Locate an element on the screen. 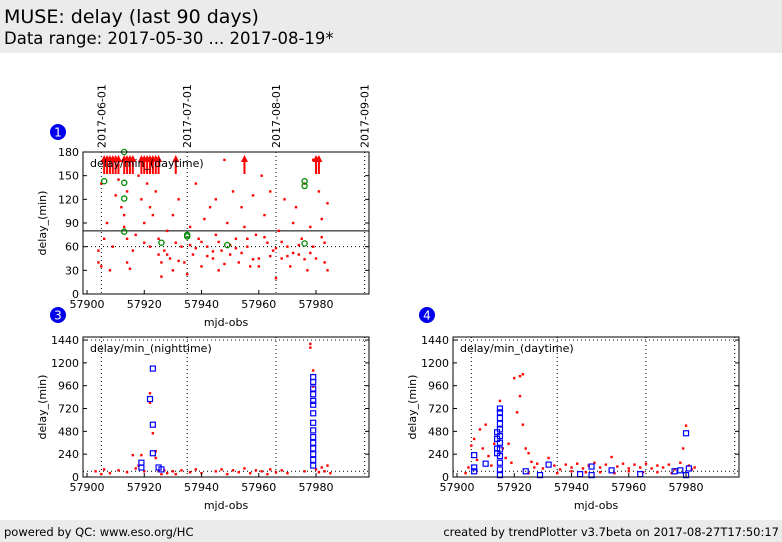 This screenshot has height=542, width=782. date-tick-label: 2017-07-01 is located at coordinates (187, 116).